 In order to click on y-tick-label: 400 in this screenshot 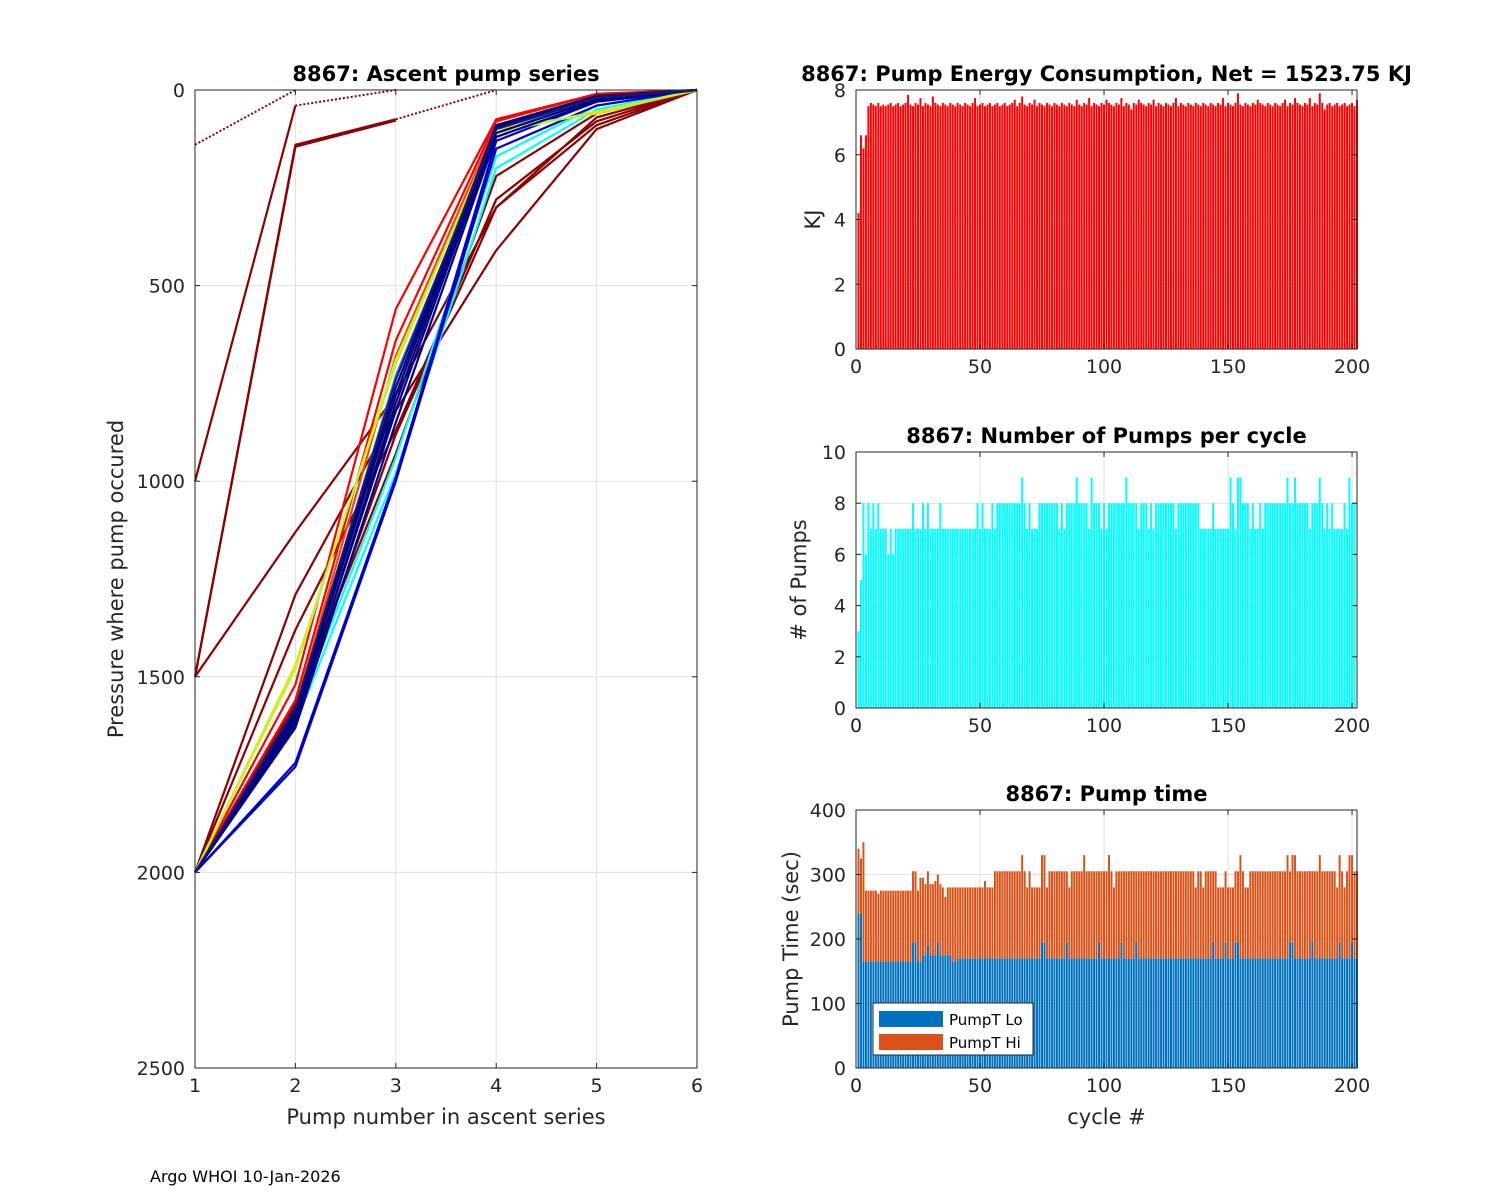, I will do `click(828, 811)`.